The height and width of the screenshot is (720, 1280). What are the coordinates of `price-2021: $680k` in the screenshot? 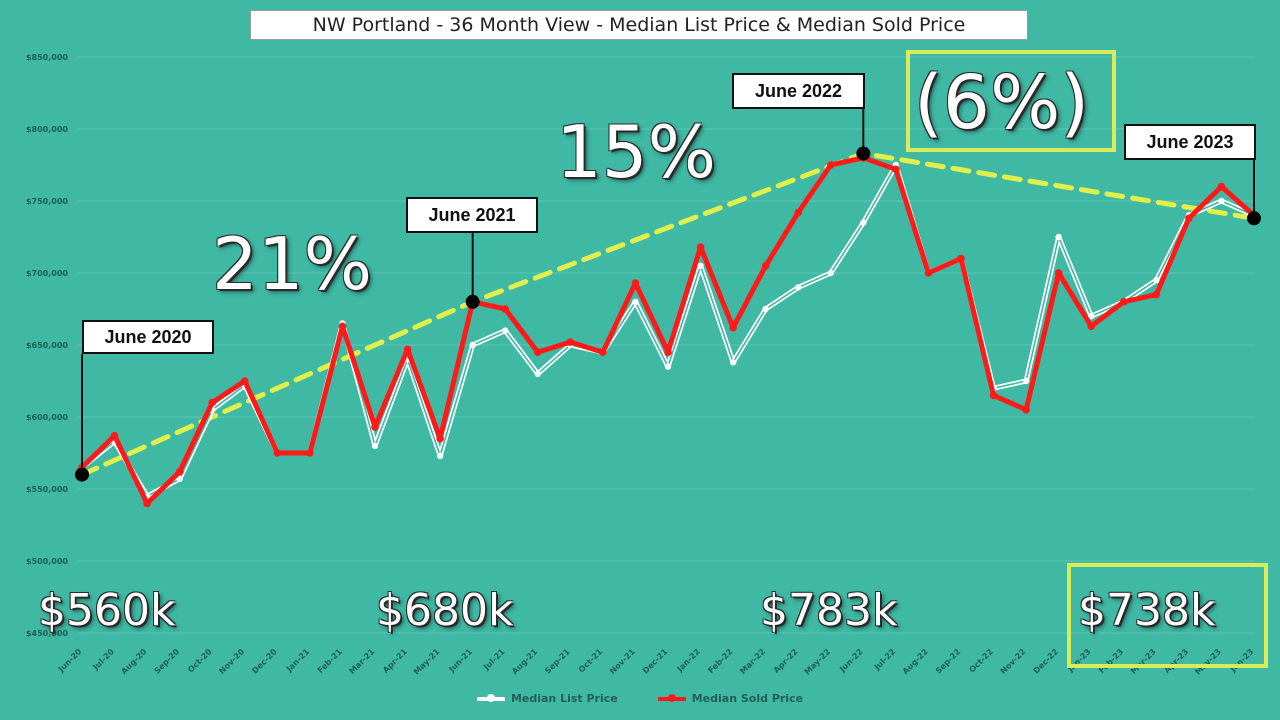 It's located at (445, 610).